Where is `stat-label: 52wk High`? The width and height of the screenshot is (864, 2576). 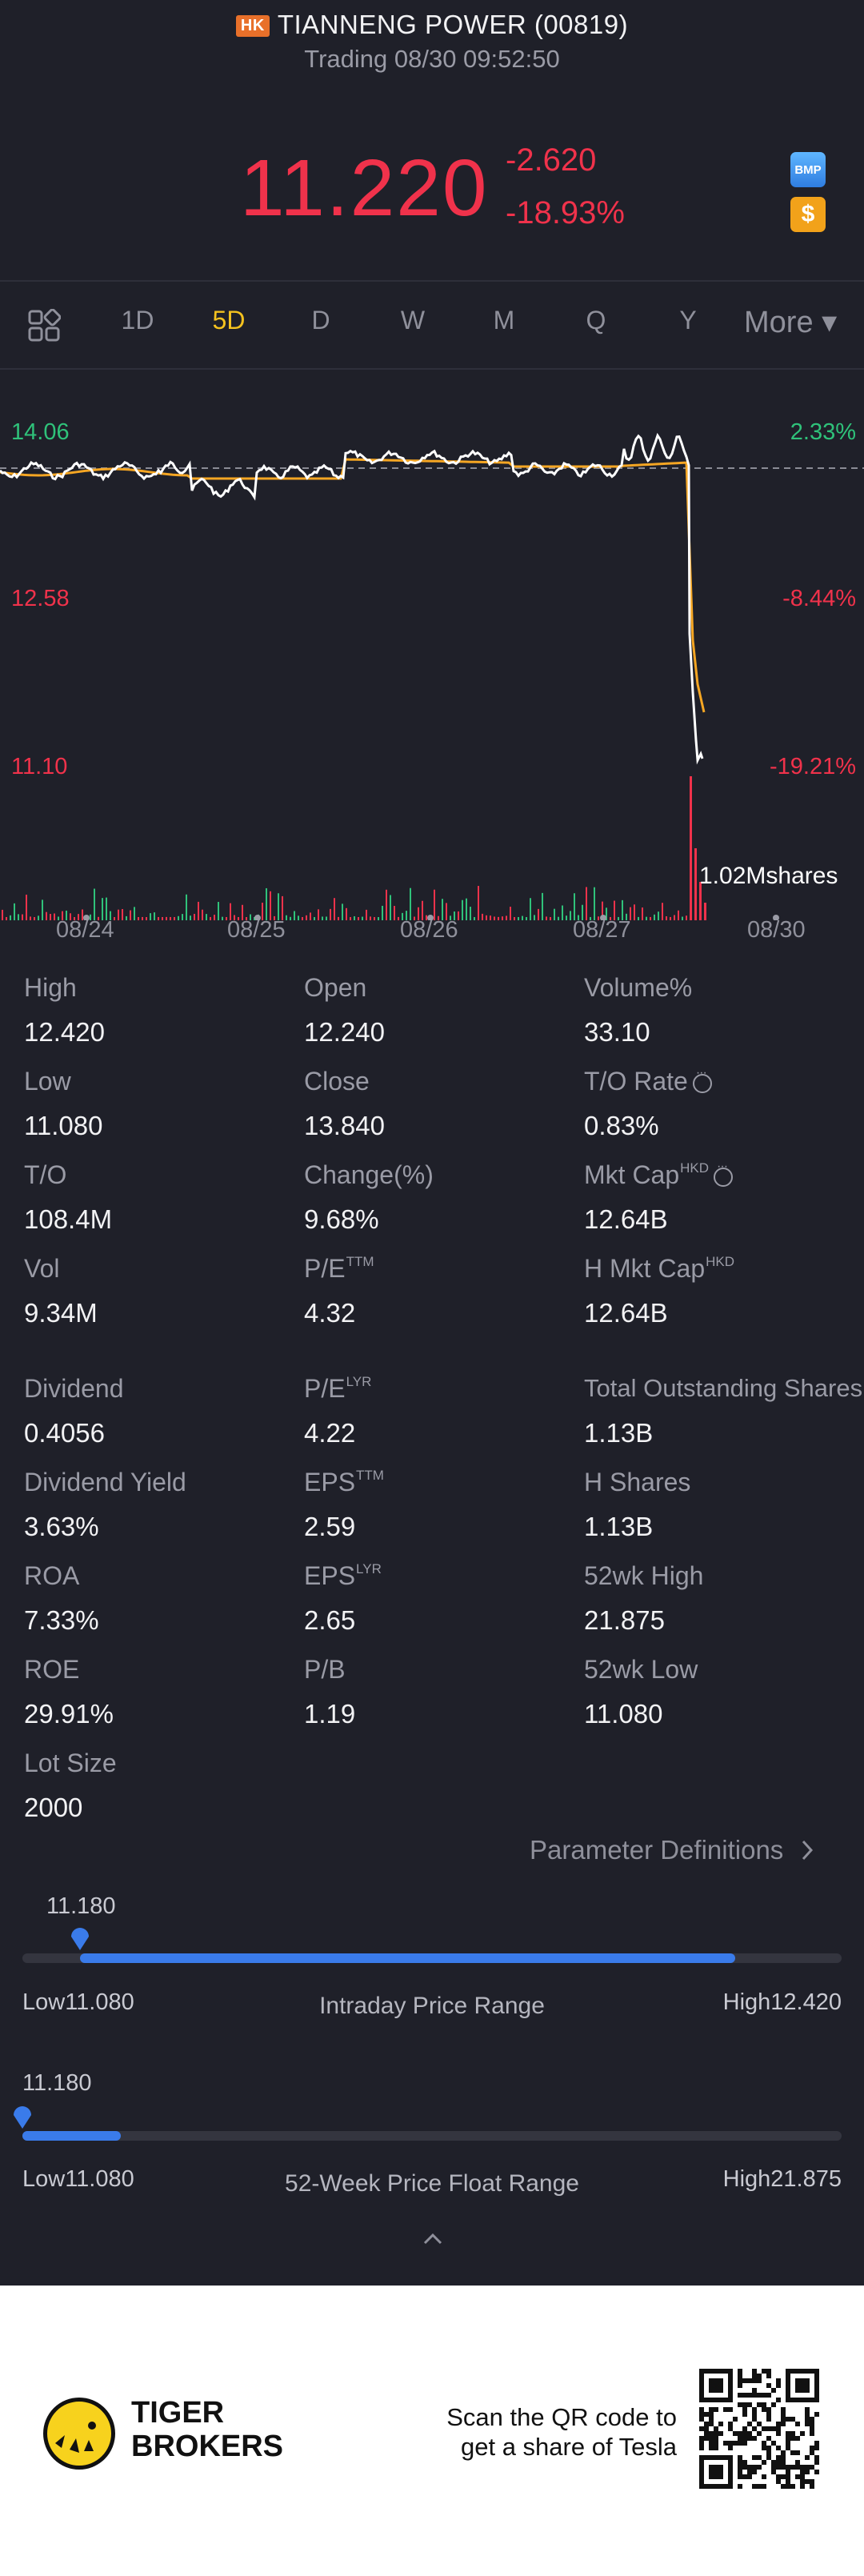 stat-label: 52wk High is located at coordinates (644, 1575).